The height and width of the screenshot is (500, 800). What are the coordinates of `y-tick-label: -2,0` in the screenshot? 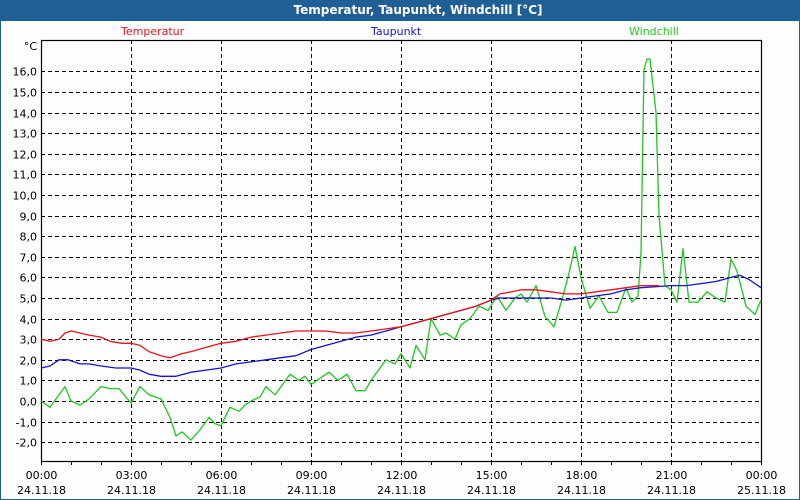 It's located at (26, 443).